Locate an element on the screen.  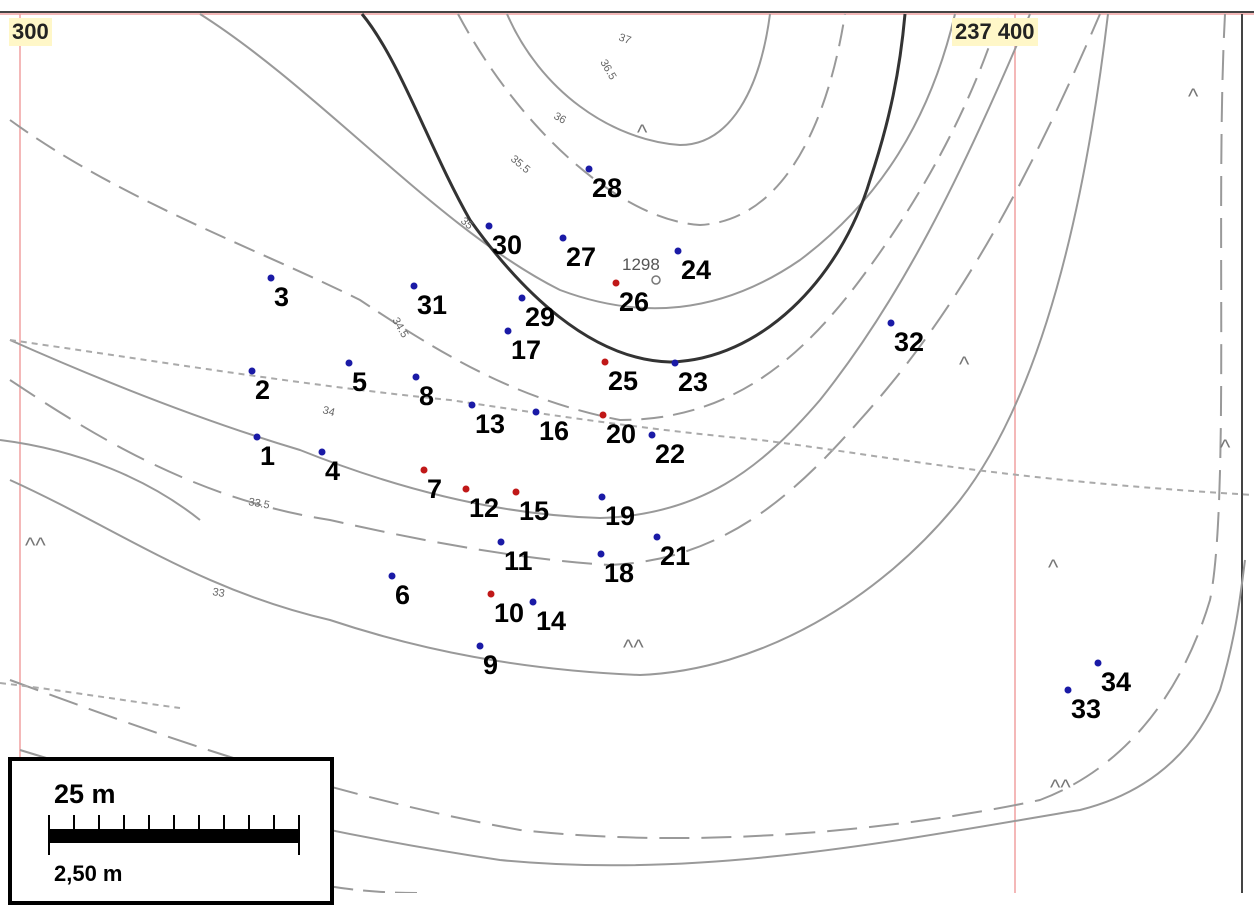
scale-minor-label: 2,50 m is located at coordinates (88, 873).